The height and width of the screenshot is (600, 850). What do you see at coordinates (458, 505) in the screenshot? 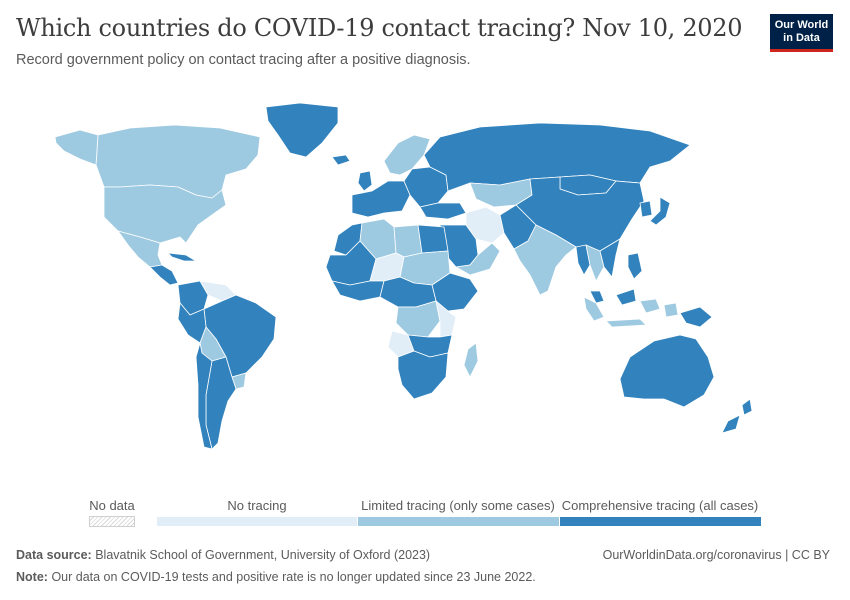
I see `legend-bin-label-1: Limited tracing (only some cases)` at bounding box center [458, 505].